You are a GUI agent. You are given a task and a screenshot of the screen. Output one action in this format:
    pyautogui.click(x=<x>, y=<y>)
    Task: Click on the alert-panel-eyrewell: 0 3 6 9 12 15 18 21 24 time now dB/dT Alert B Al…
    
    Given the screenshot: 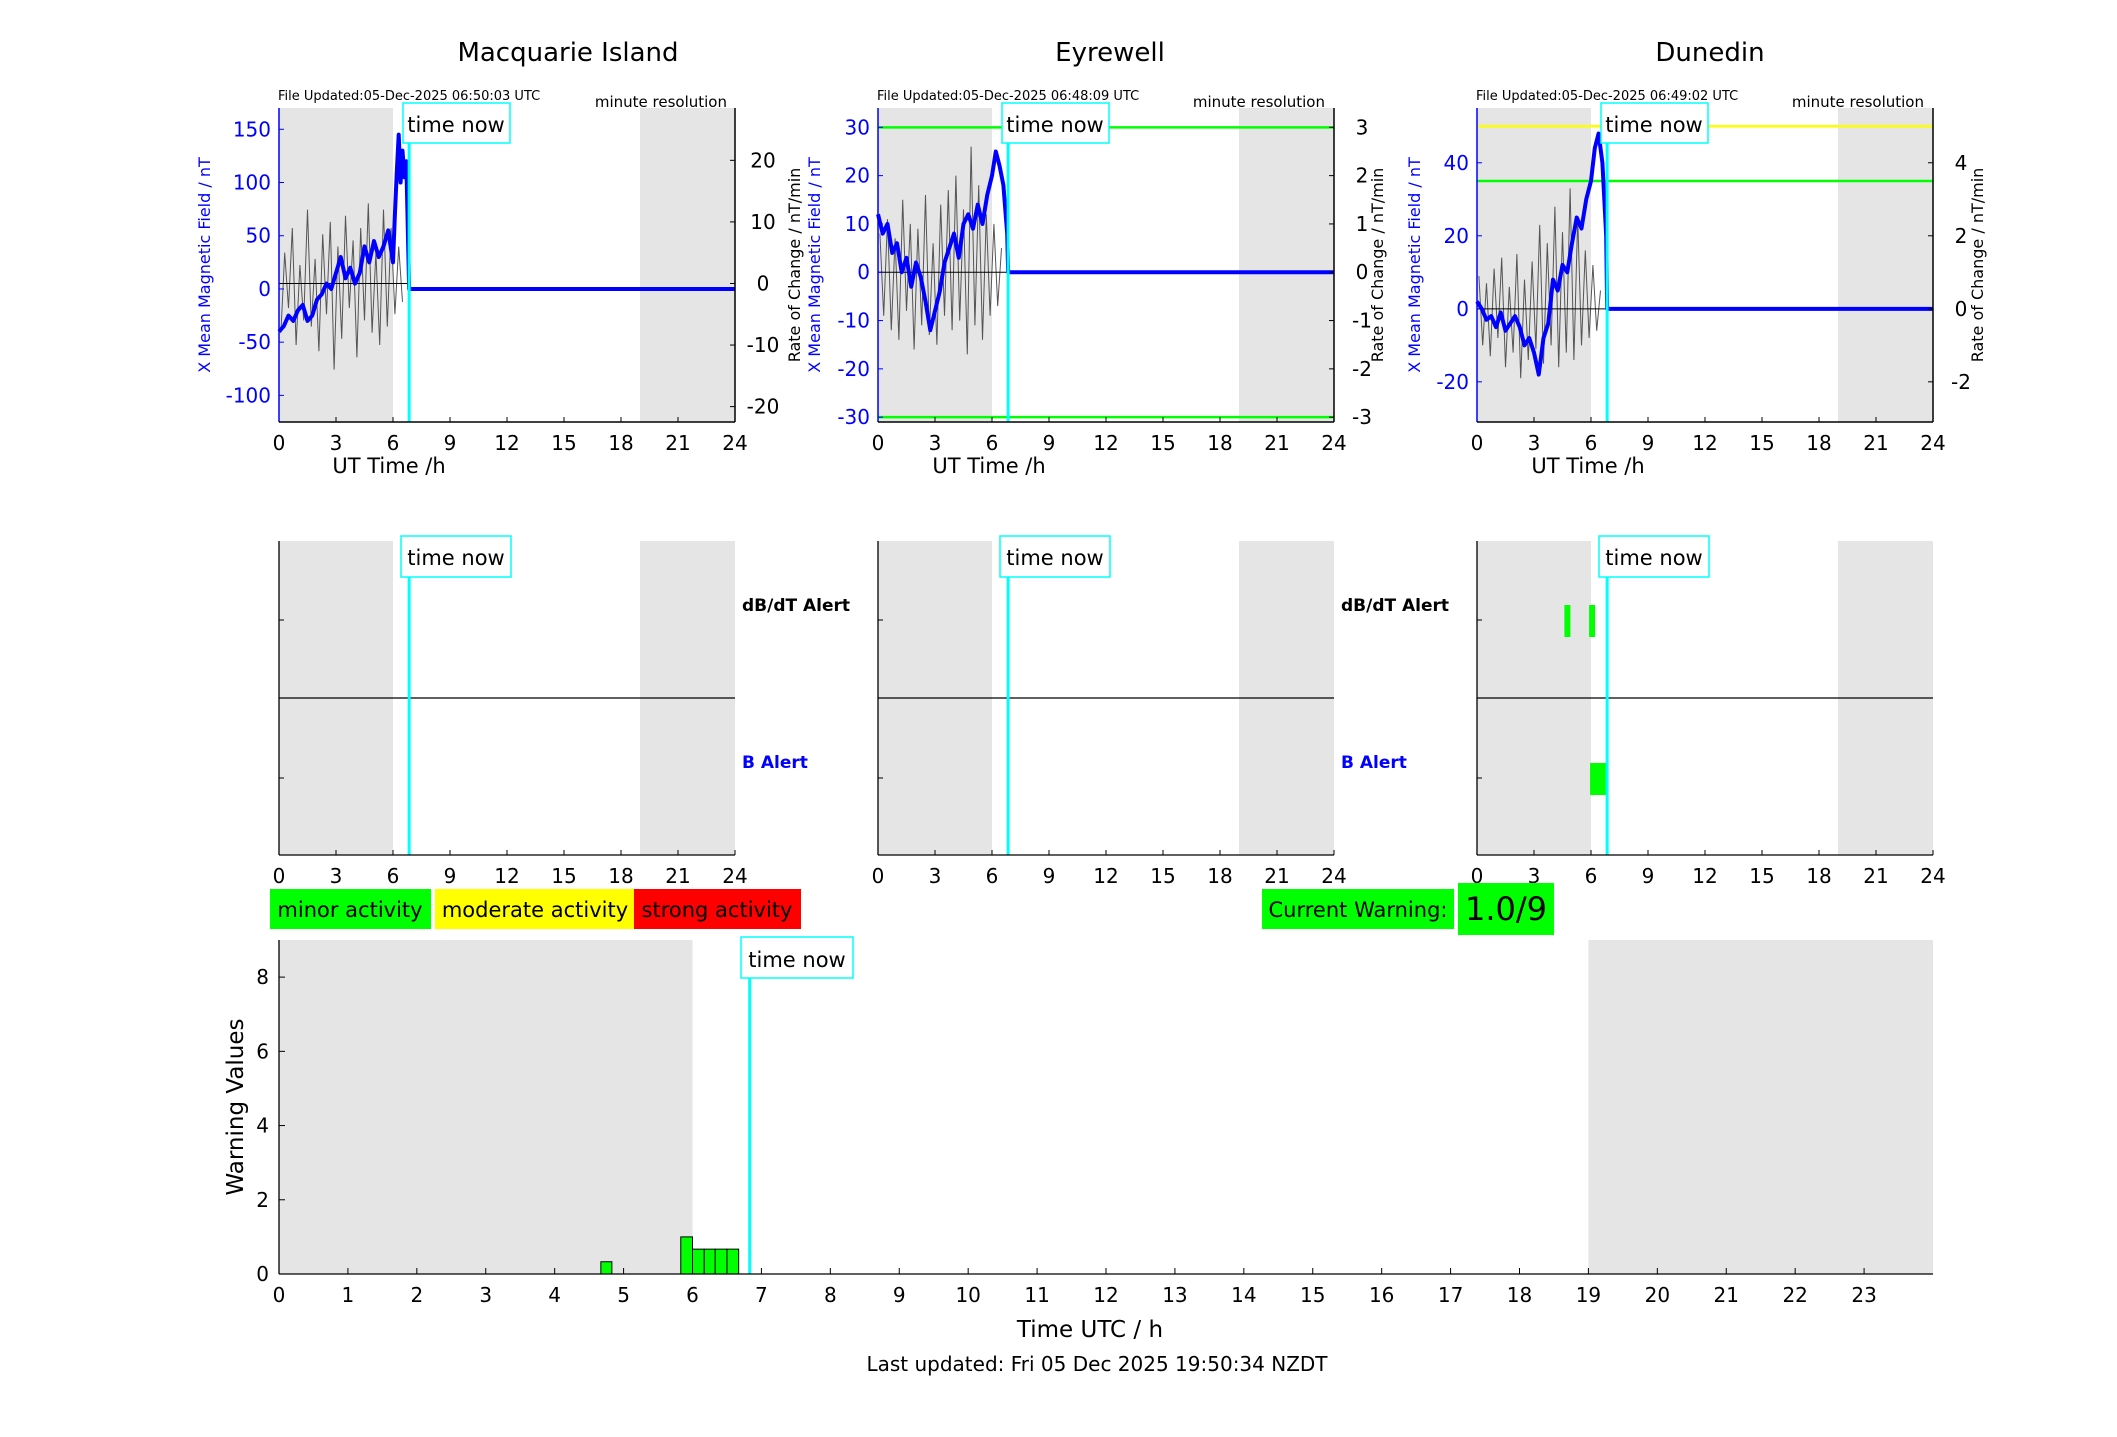 What is the action you would take?
    pyautogui.click(x=1160, y=711)
    